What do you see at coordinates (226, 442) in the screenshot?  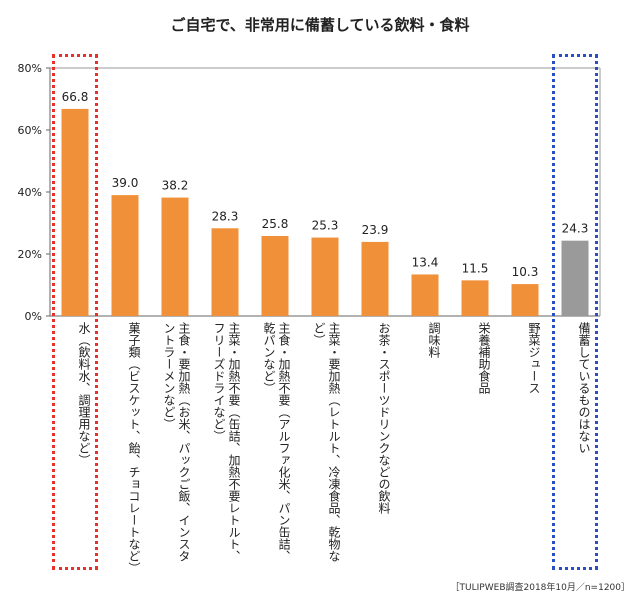 I see `category-label: 主菜・加熱不要（缶詰、加熱不要レトルト、フリーズドライなど）` at bounding box center [226, 442].